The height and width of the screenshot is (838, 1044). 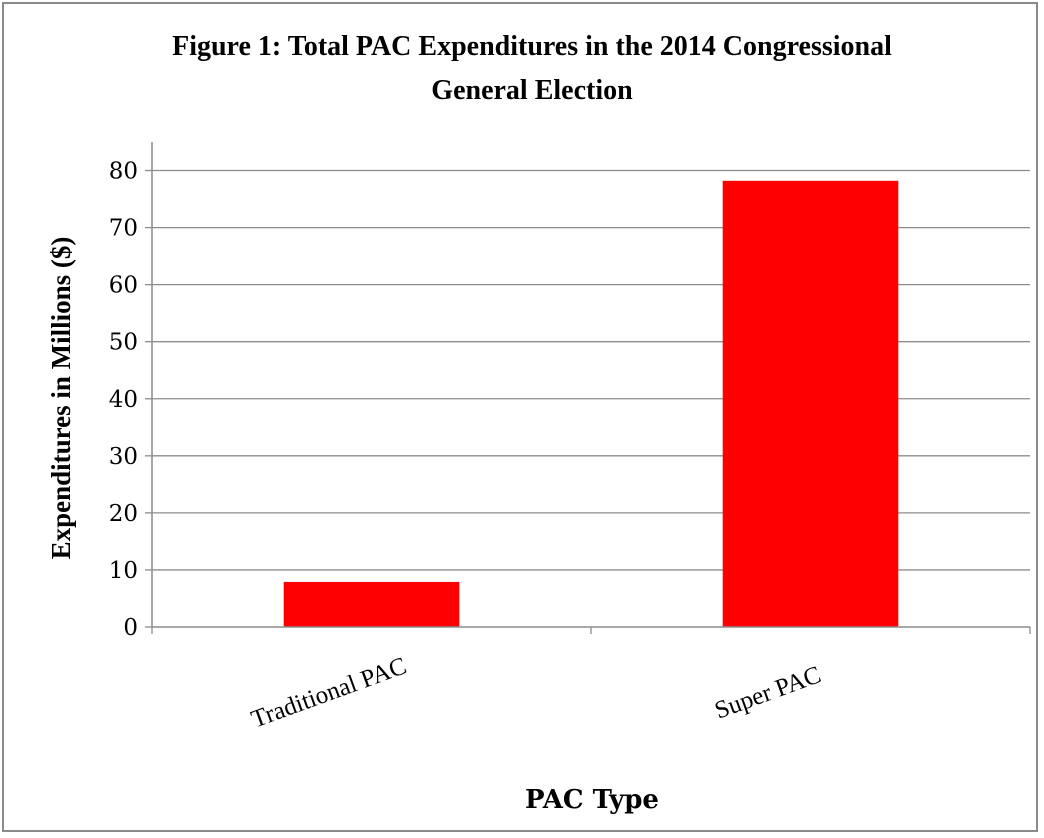 I want to click on y-tick-label: 10, so click(x=123, y=571).